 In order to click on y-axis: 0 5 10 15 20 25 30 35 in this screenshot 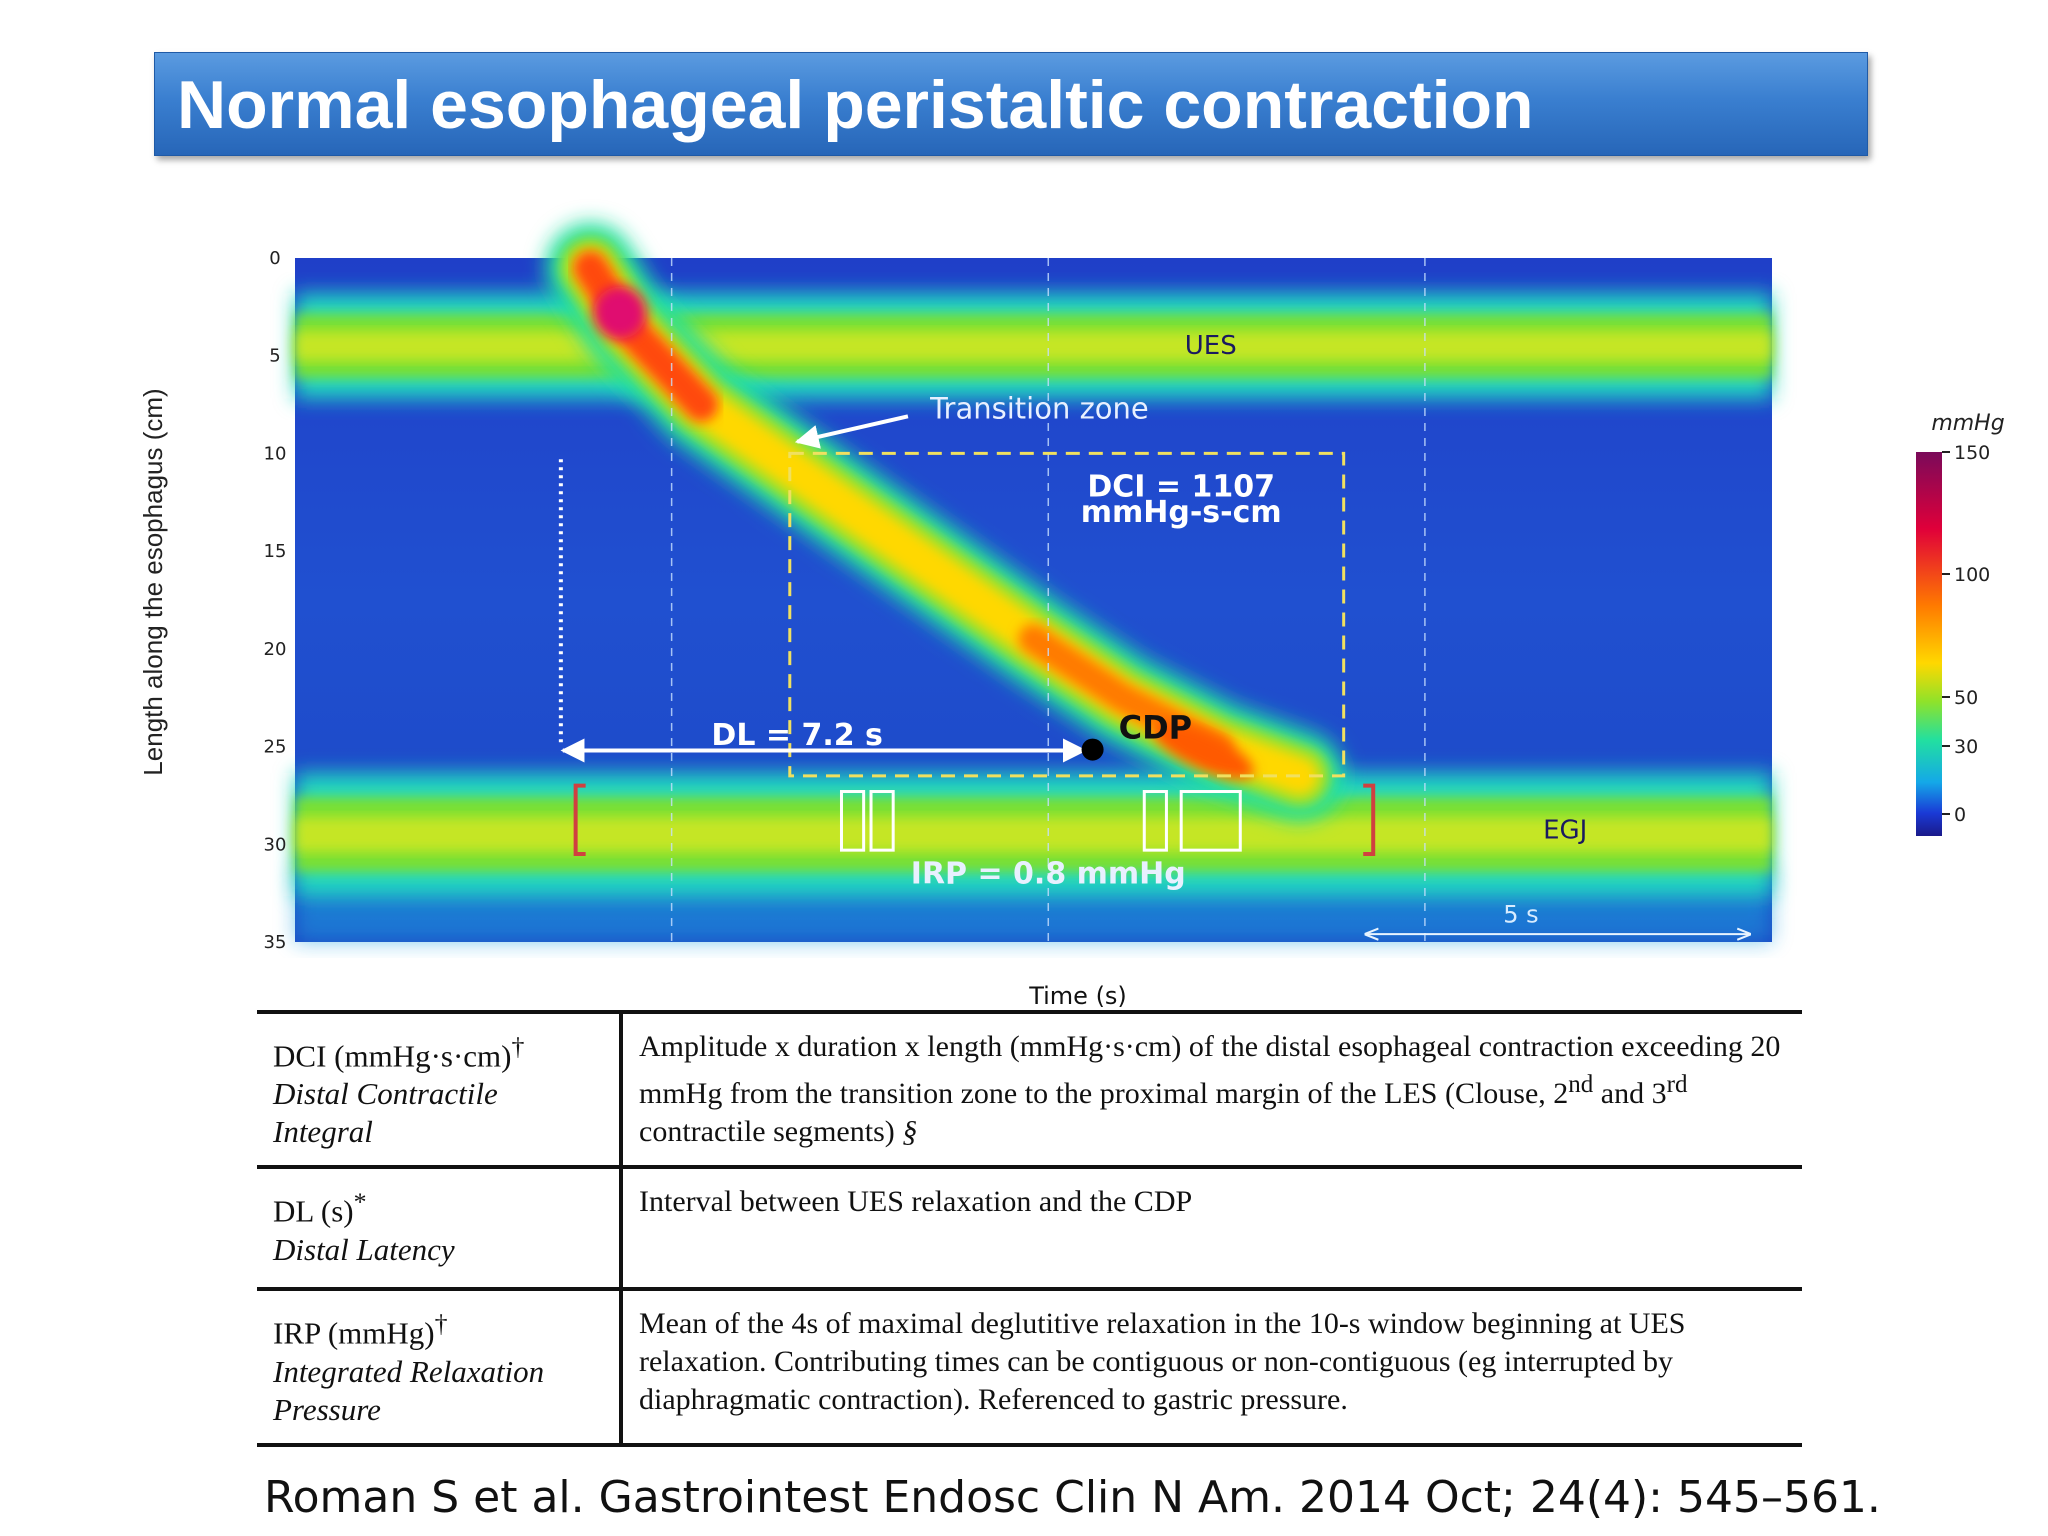, I will do `click(275, 600)`.